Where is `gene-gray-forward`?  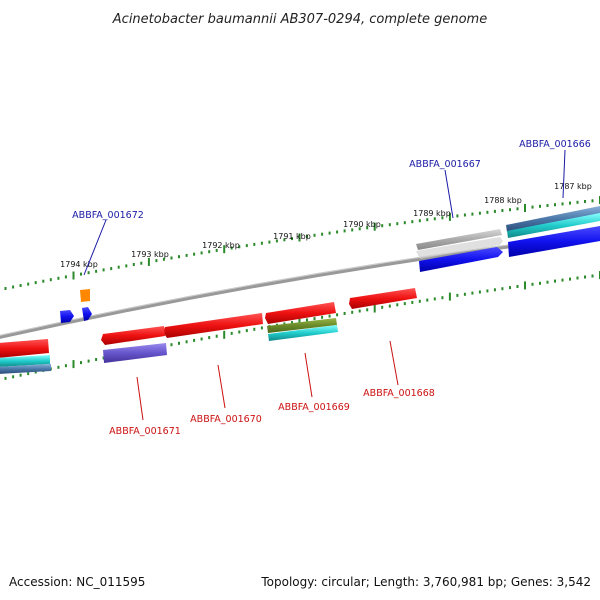
gene-gray-forward is located at coordinates (459, 239).